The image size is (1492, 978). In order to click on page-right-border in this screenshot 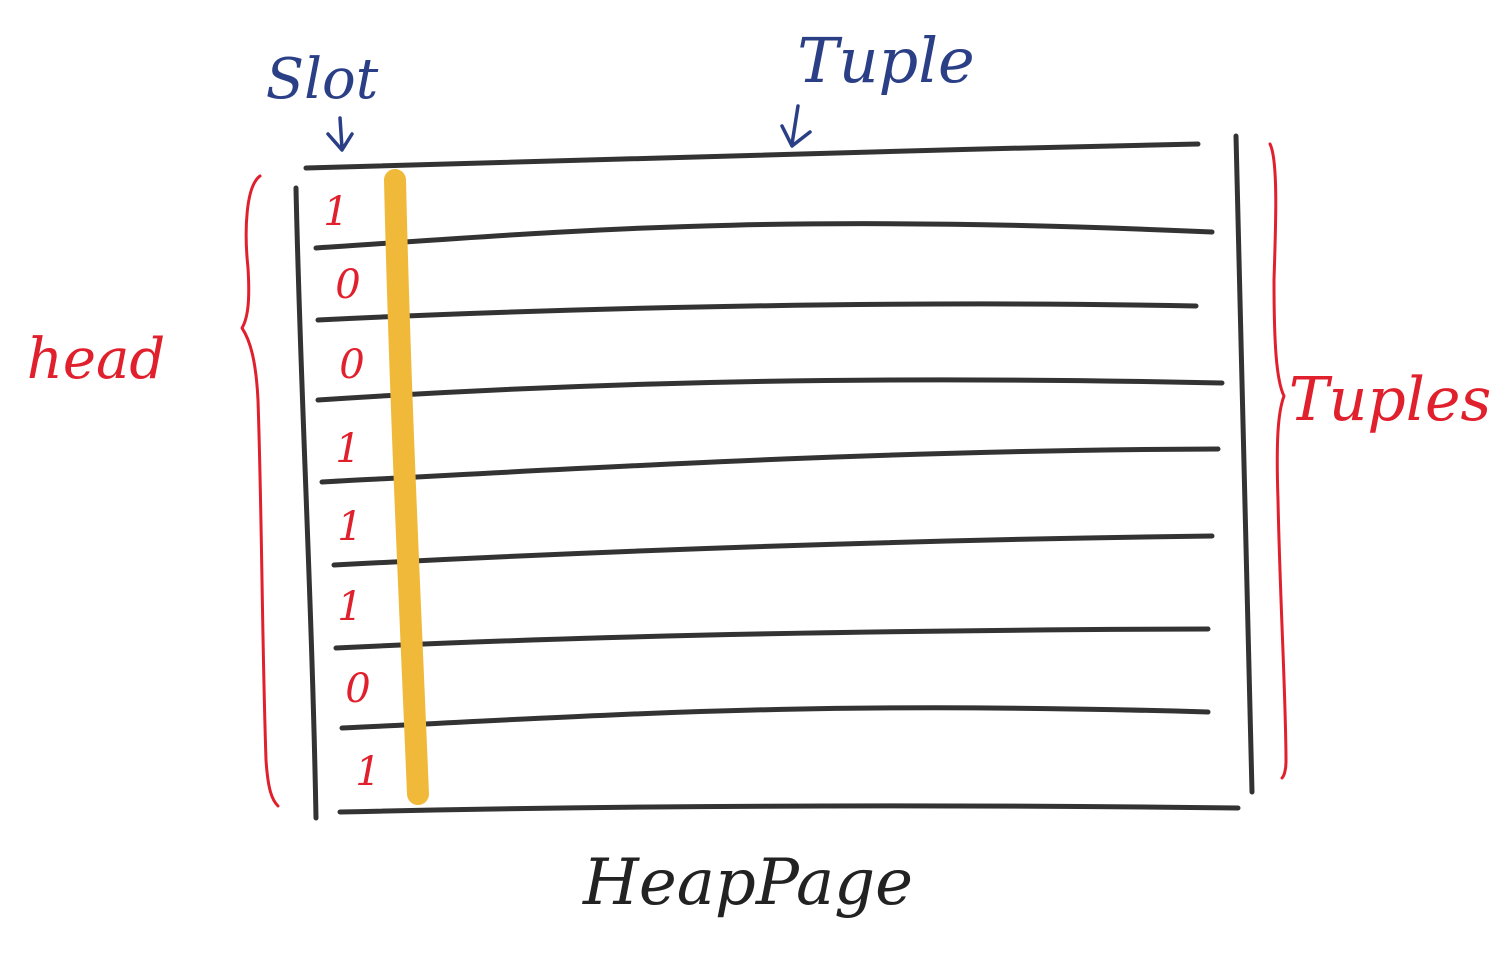, I will do `click(1244, 464)`.